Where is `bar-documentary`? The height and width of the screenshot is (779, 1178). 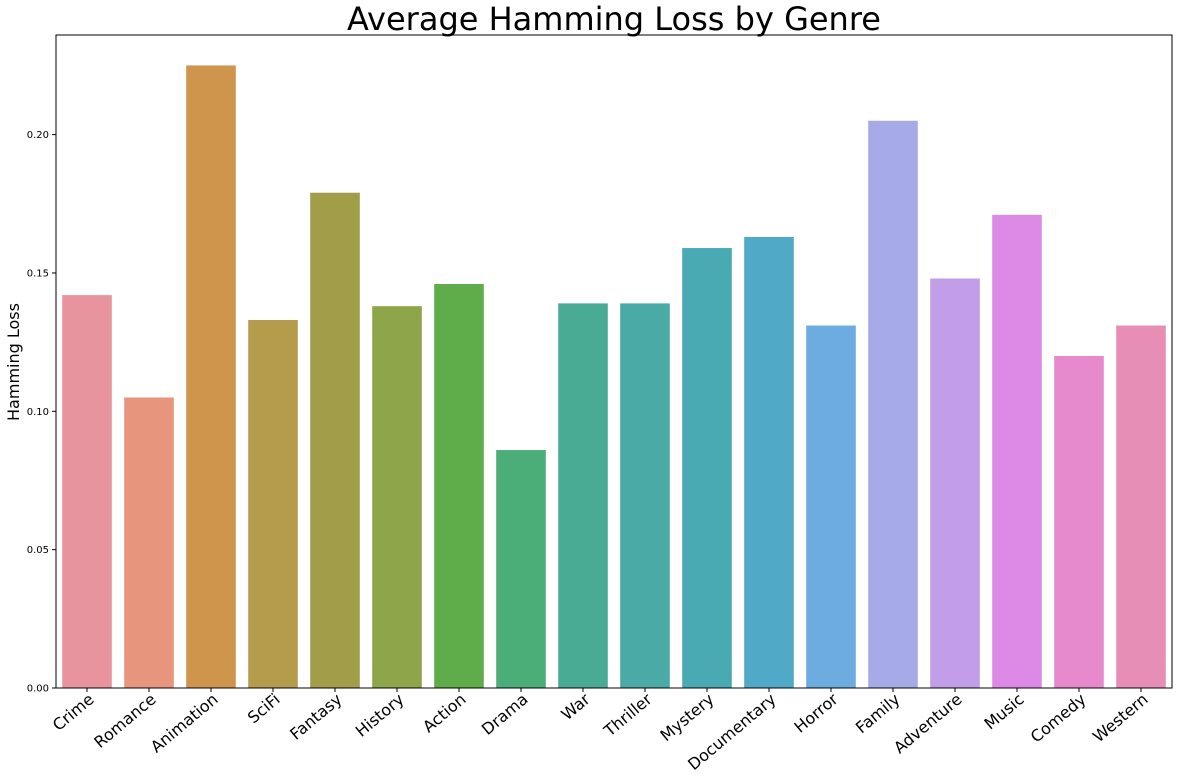
bar-documentary is located at coordinates (769, 462).